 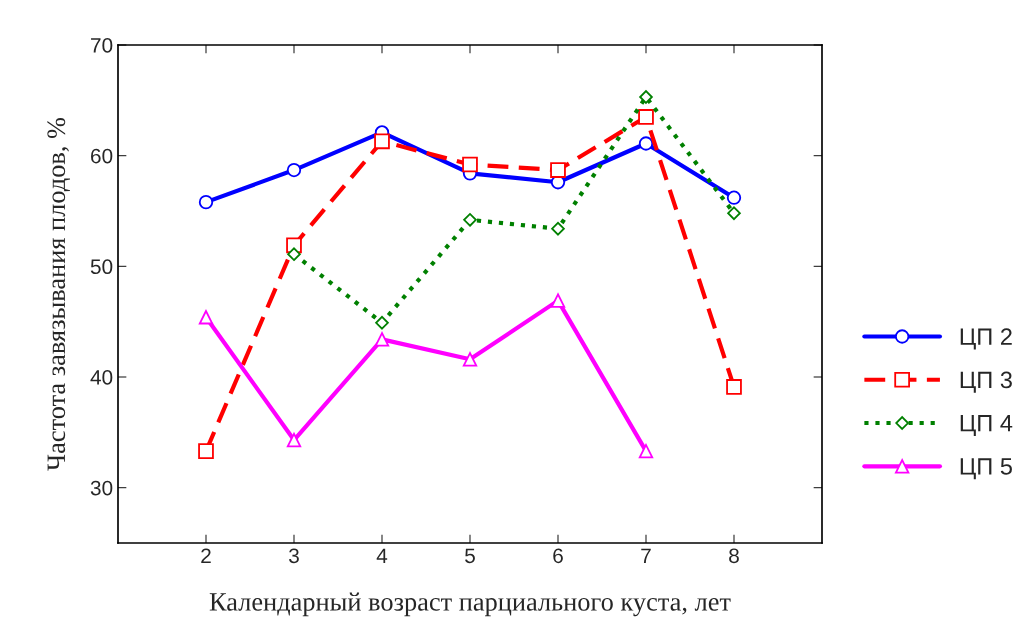 What do you see at coordinates (558, 556) in the screenshot?
I see `x-tick-label: 6` at bounding box center [558, 556].